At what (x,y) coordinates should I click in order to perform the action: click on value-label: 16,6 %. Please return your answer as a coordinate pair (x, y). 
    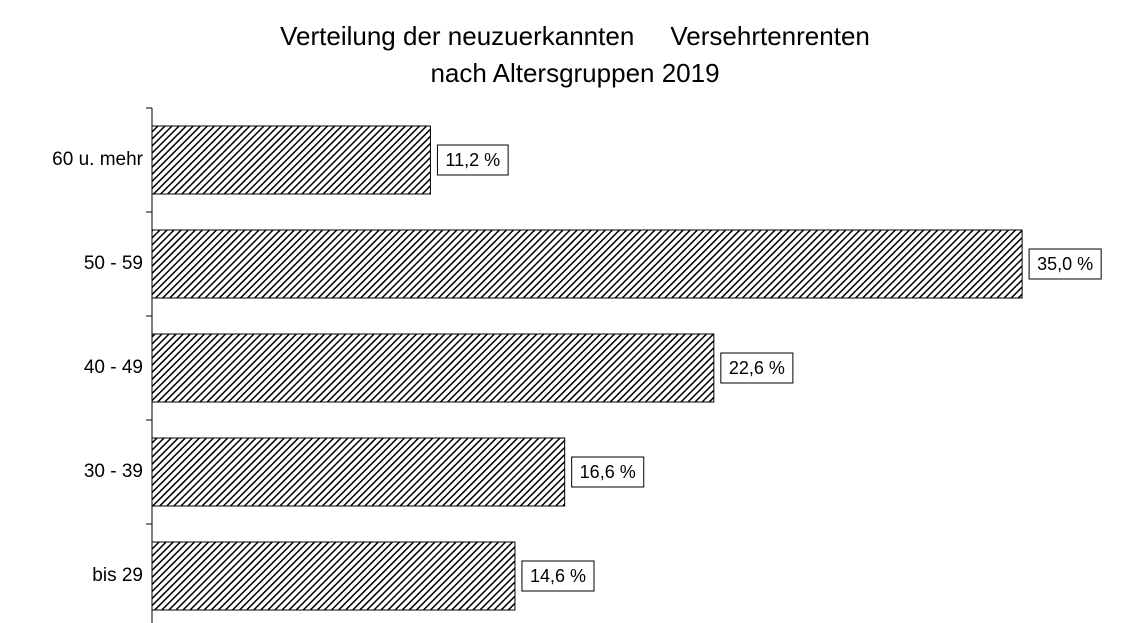
    Looking at the image, I should click on (608, 472).